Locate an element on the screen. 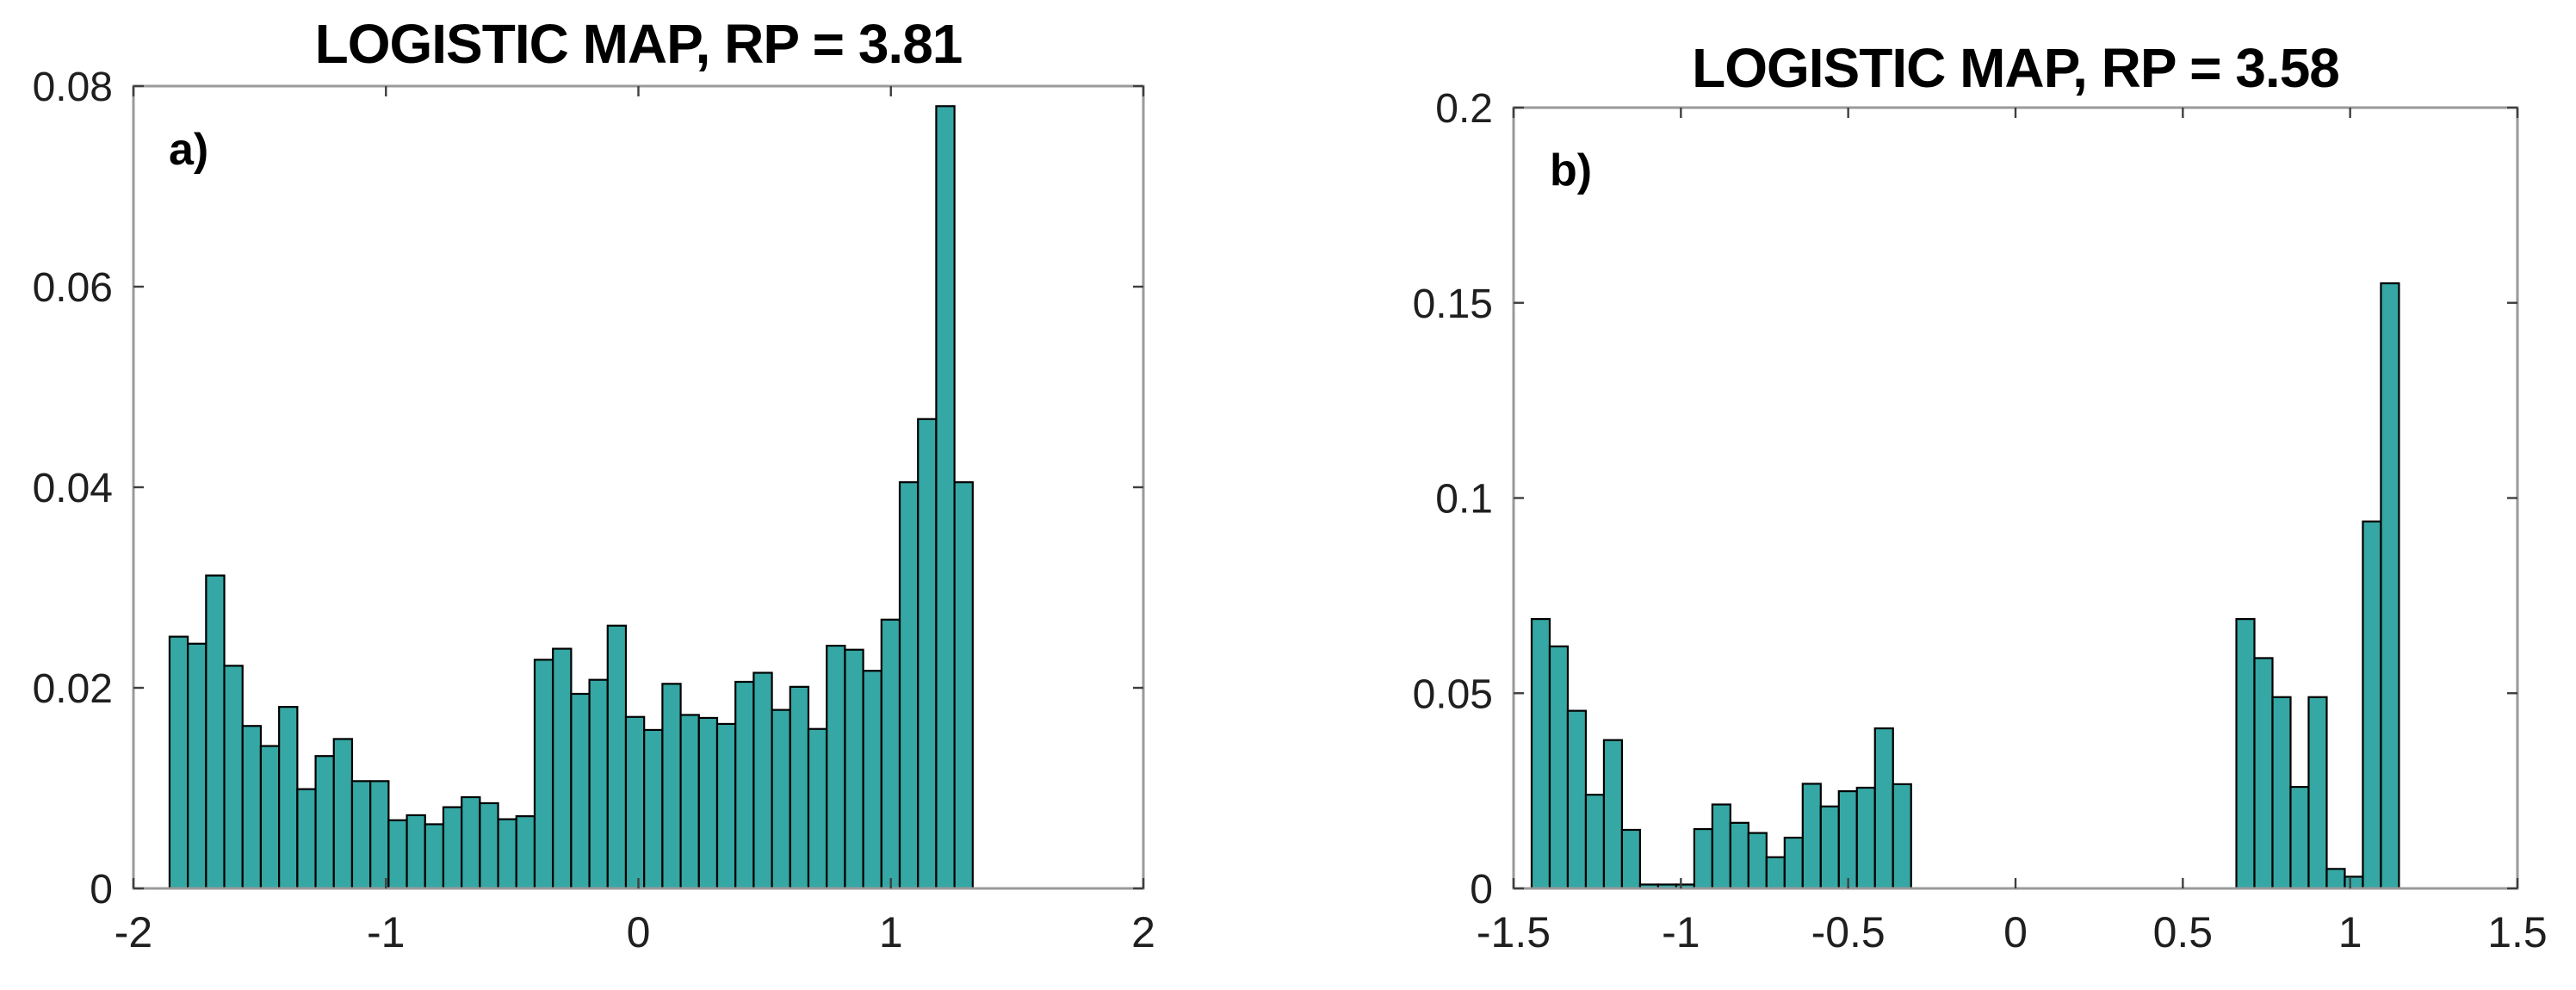 The image size is (2576, 990). chart-a-title: LOGISTIC MAP, RP = 3.81 is located at coordinates (638, 44).